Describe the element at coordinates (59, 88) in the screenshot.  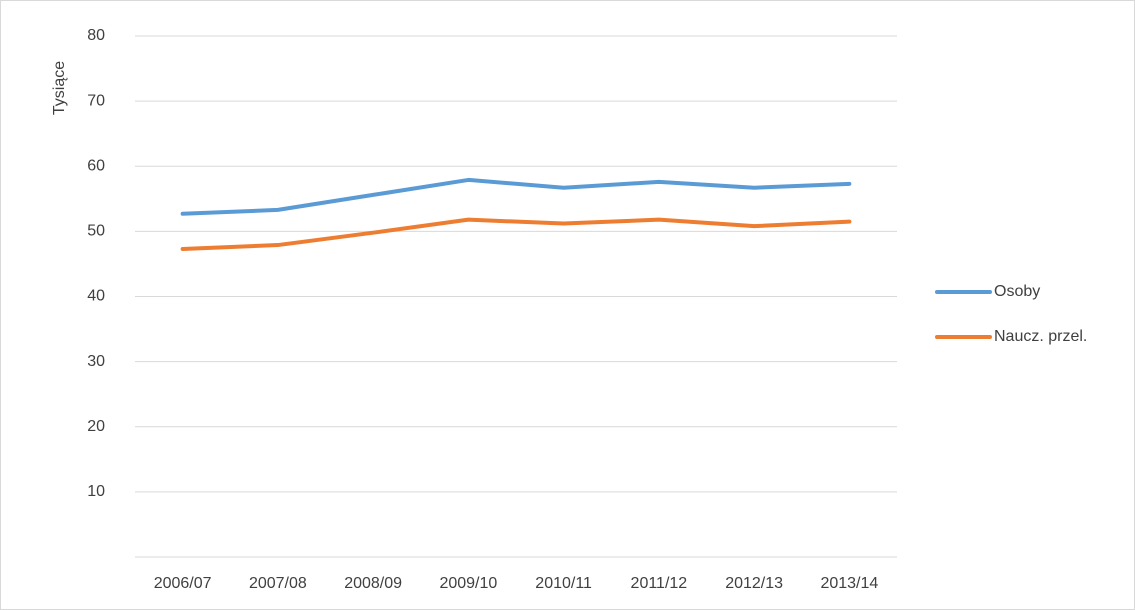
I see `y-axis-label: Tysiące` at that location.